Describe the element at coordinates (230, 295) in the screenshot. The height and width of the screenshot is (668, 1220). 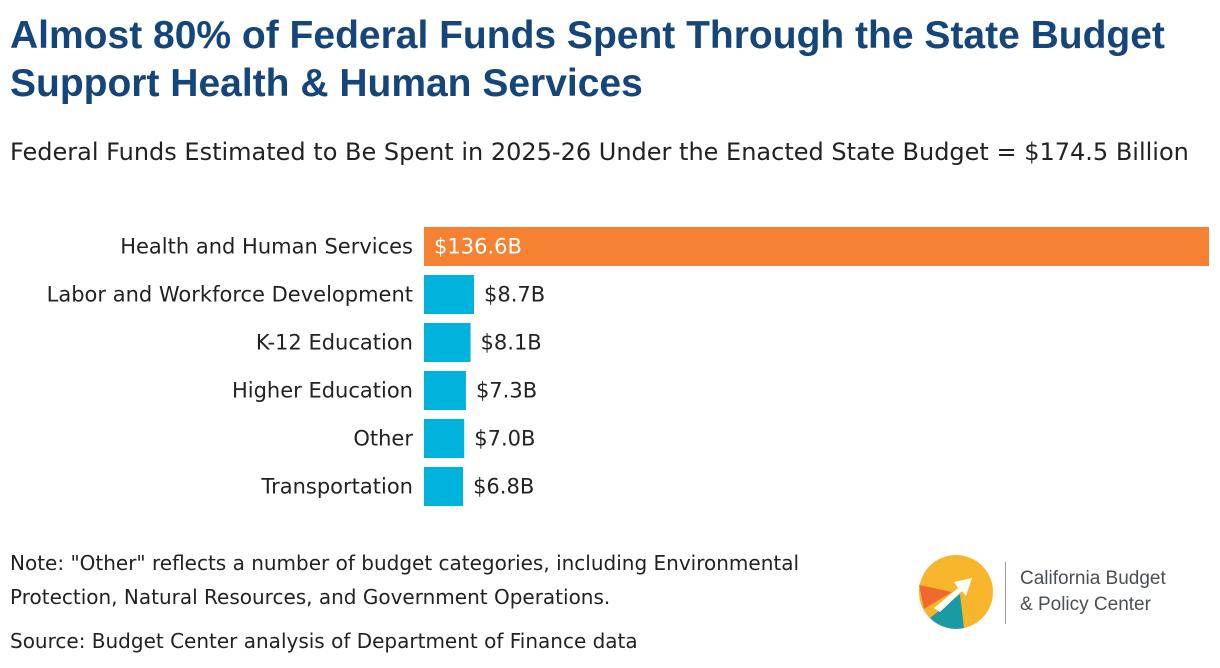
I see `category-label-labor-and-workforce-development: Labor and Workforce Development` at that location.